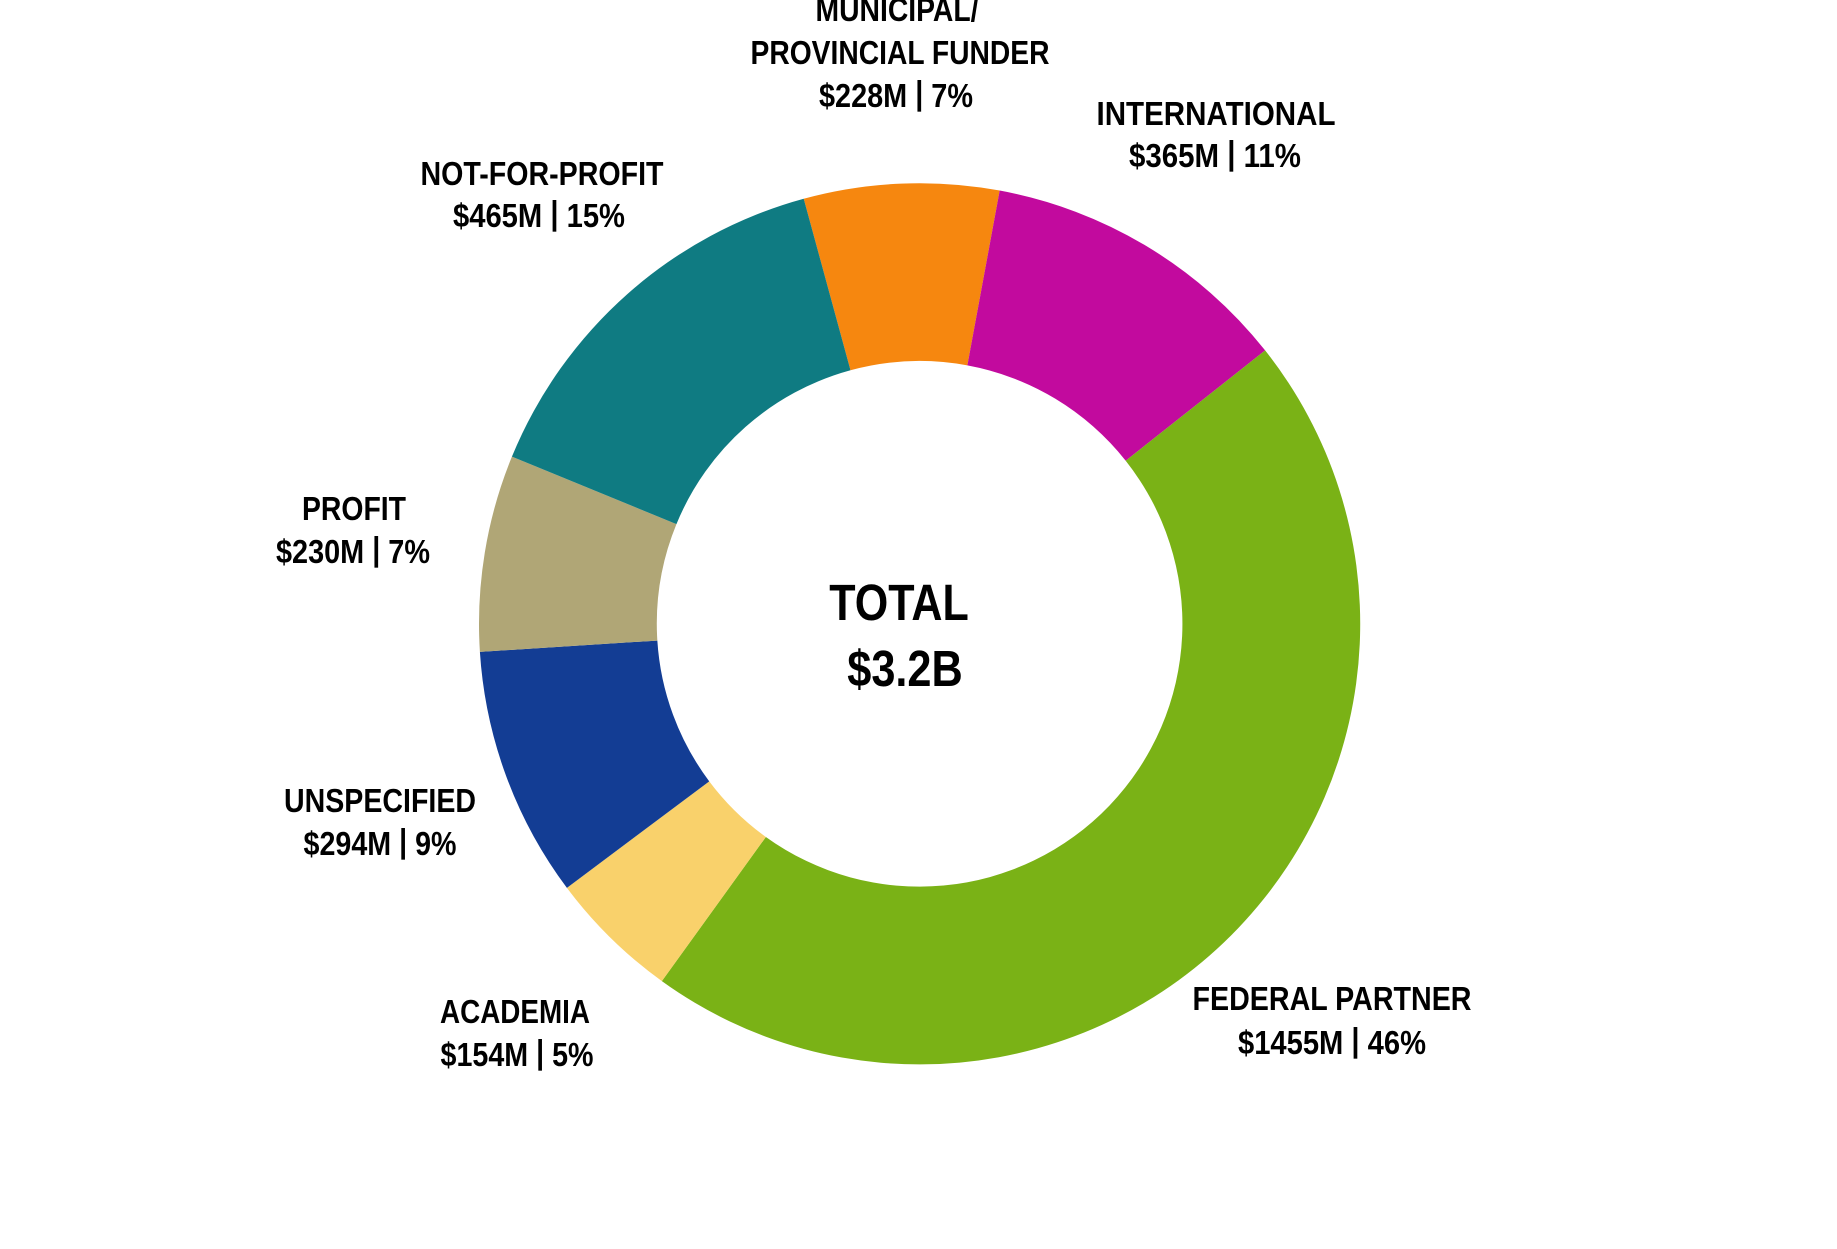 This screenshot has width=1837, height=1249. Describe the element at coordinates (515, 1011) in the screenshot. I see `svg-text: ACADEMIA` at that location.